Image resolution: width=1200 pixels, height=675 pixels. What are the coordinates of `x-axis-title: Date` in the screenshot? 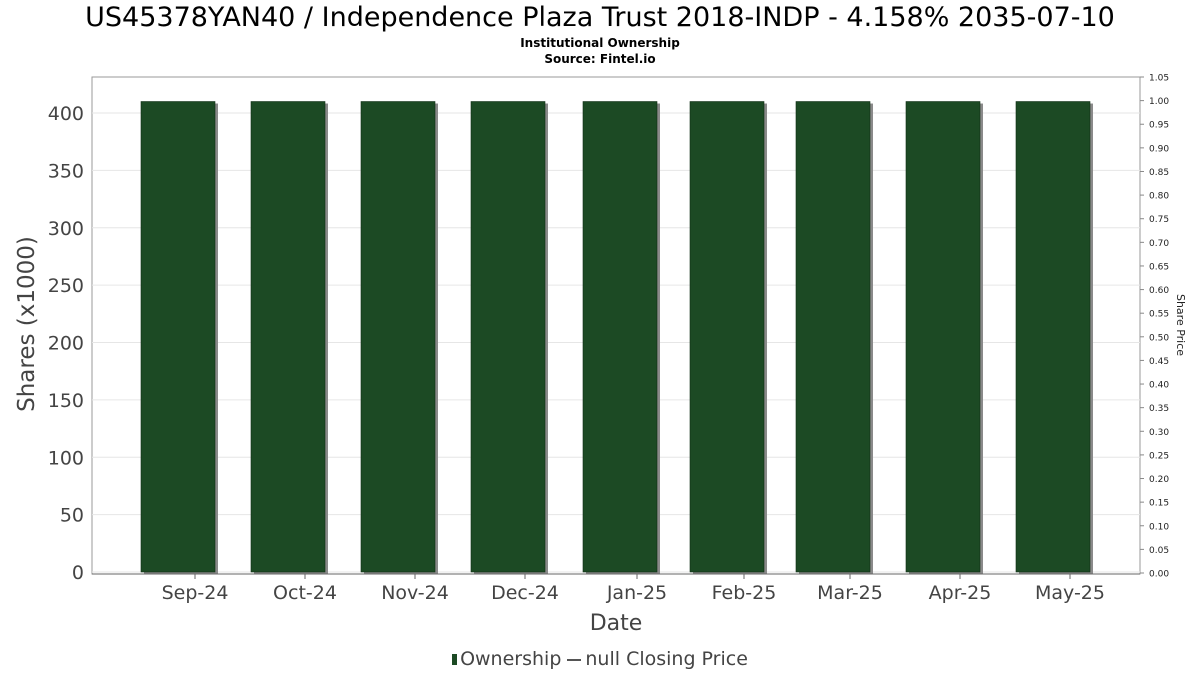 It's located at (616, 623).